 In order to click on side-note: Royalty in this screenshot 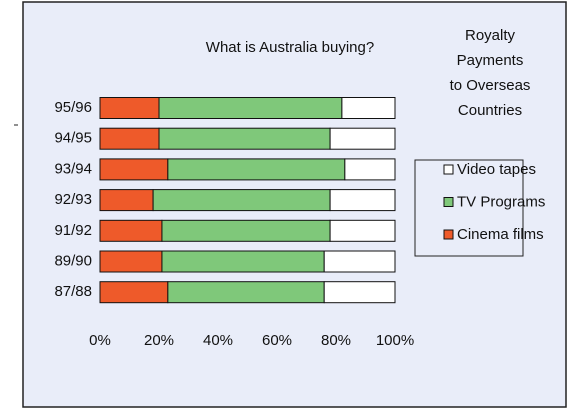, I will do `click(490, 35)`.